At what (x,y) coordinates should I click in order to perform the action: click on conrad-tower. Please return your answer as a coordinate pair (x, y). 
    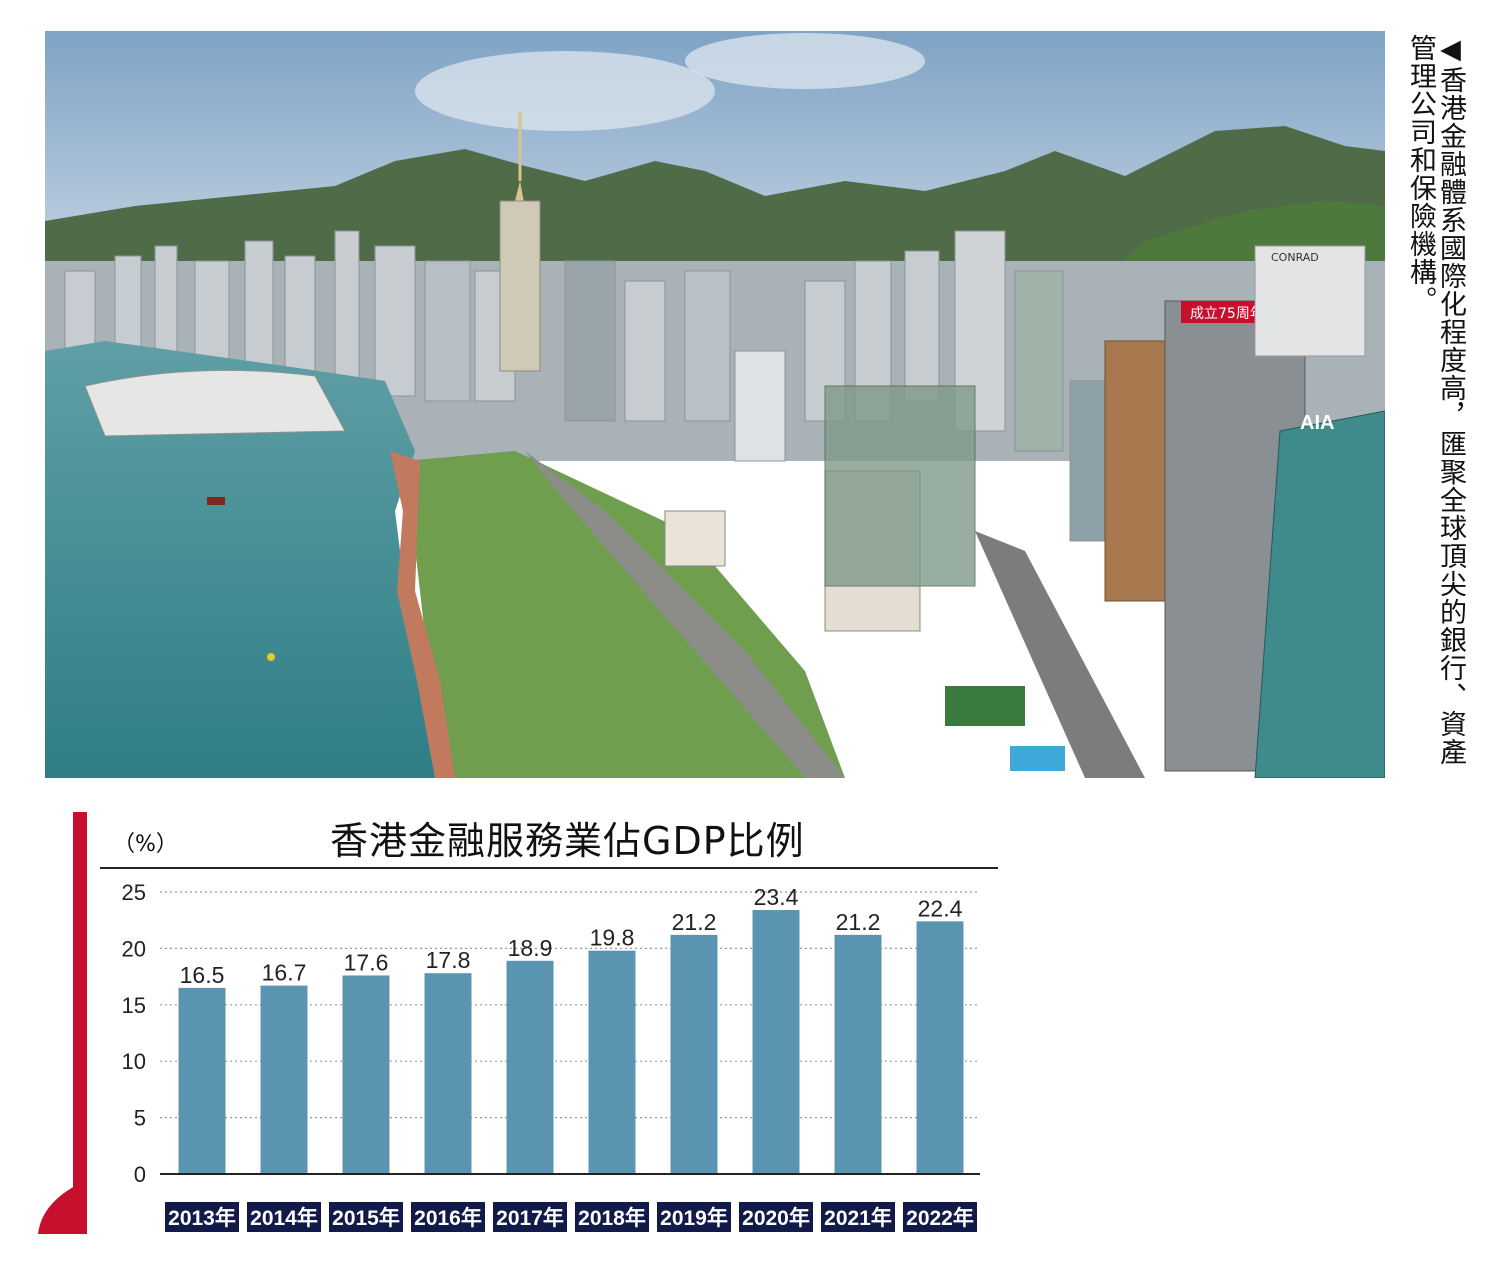
    Looking at the image, I should click on (1310, 301).